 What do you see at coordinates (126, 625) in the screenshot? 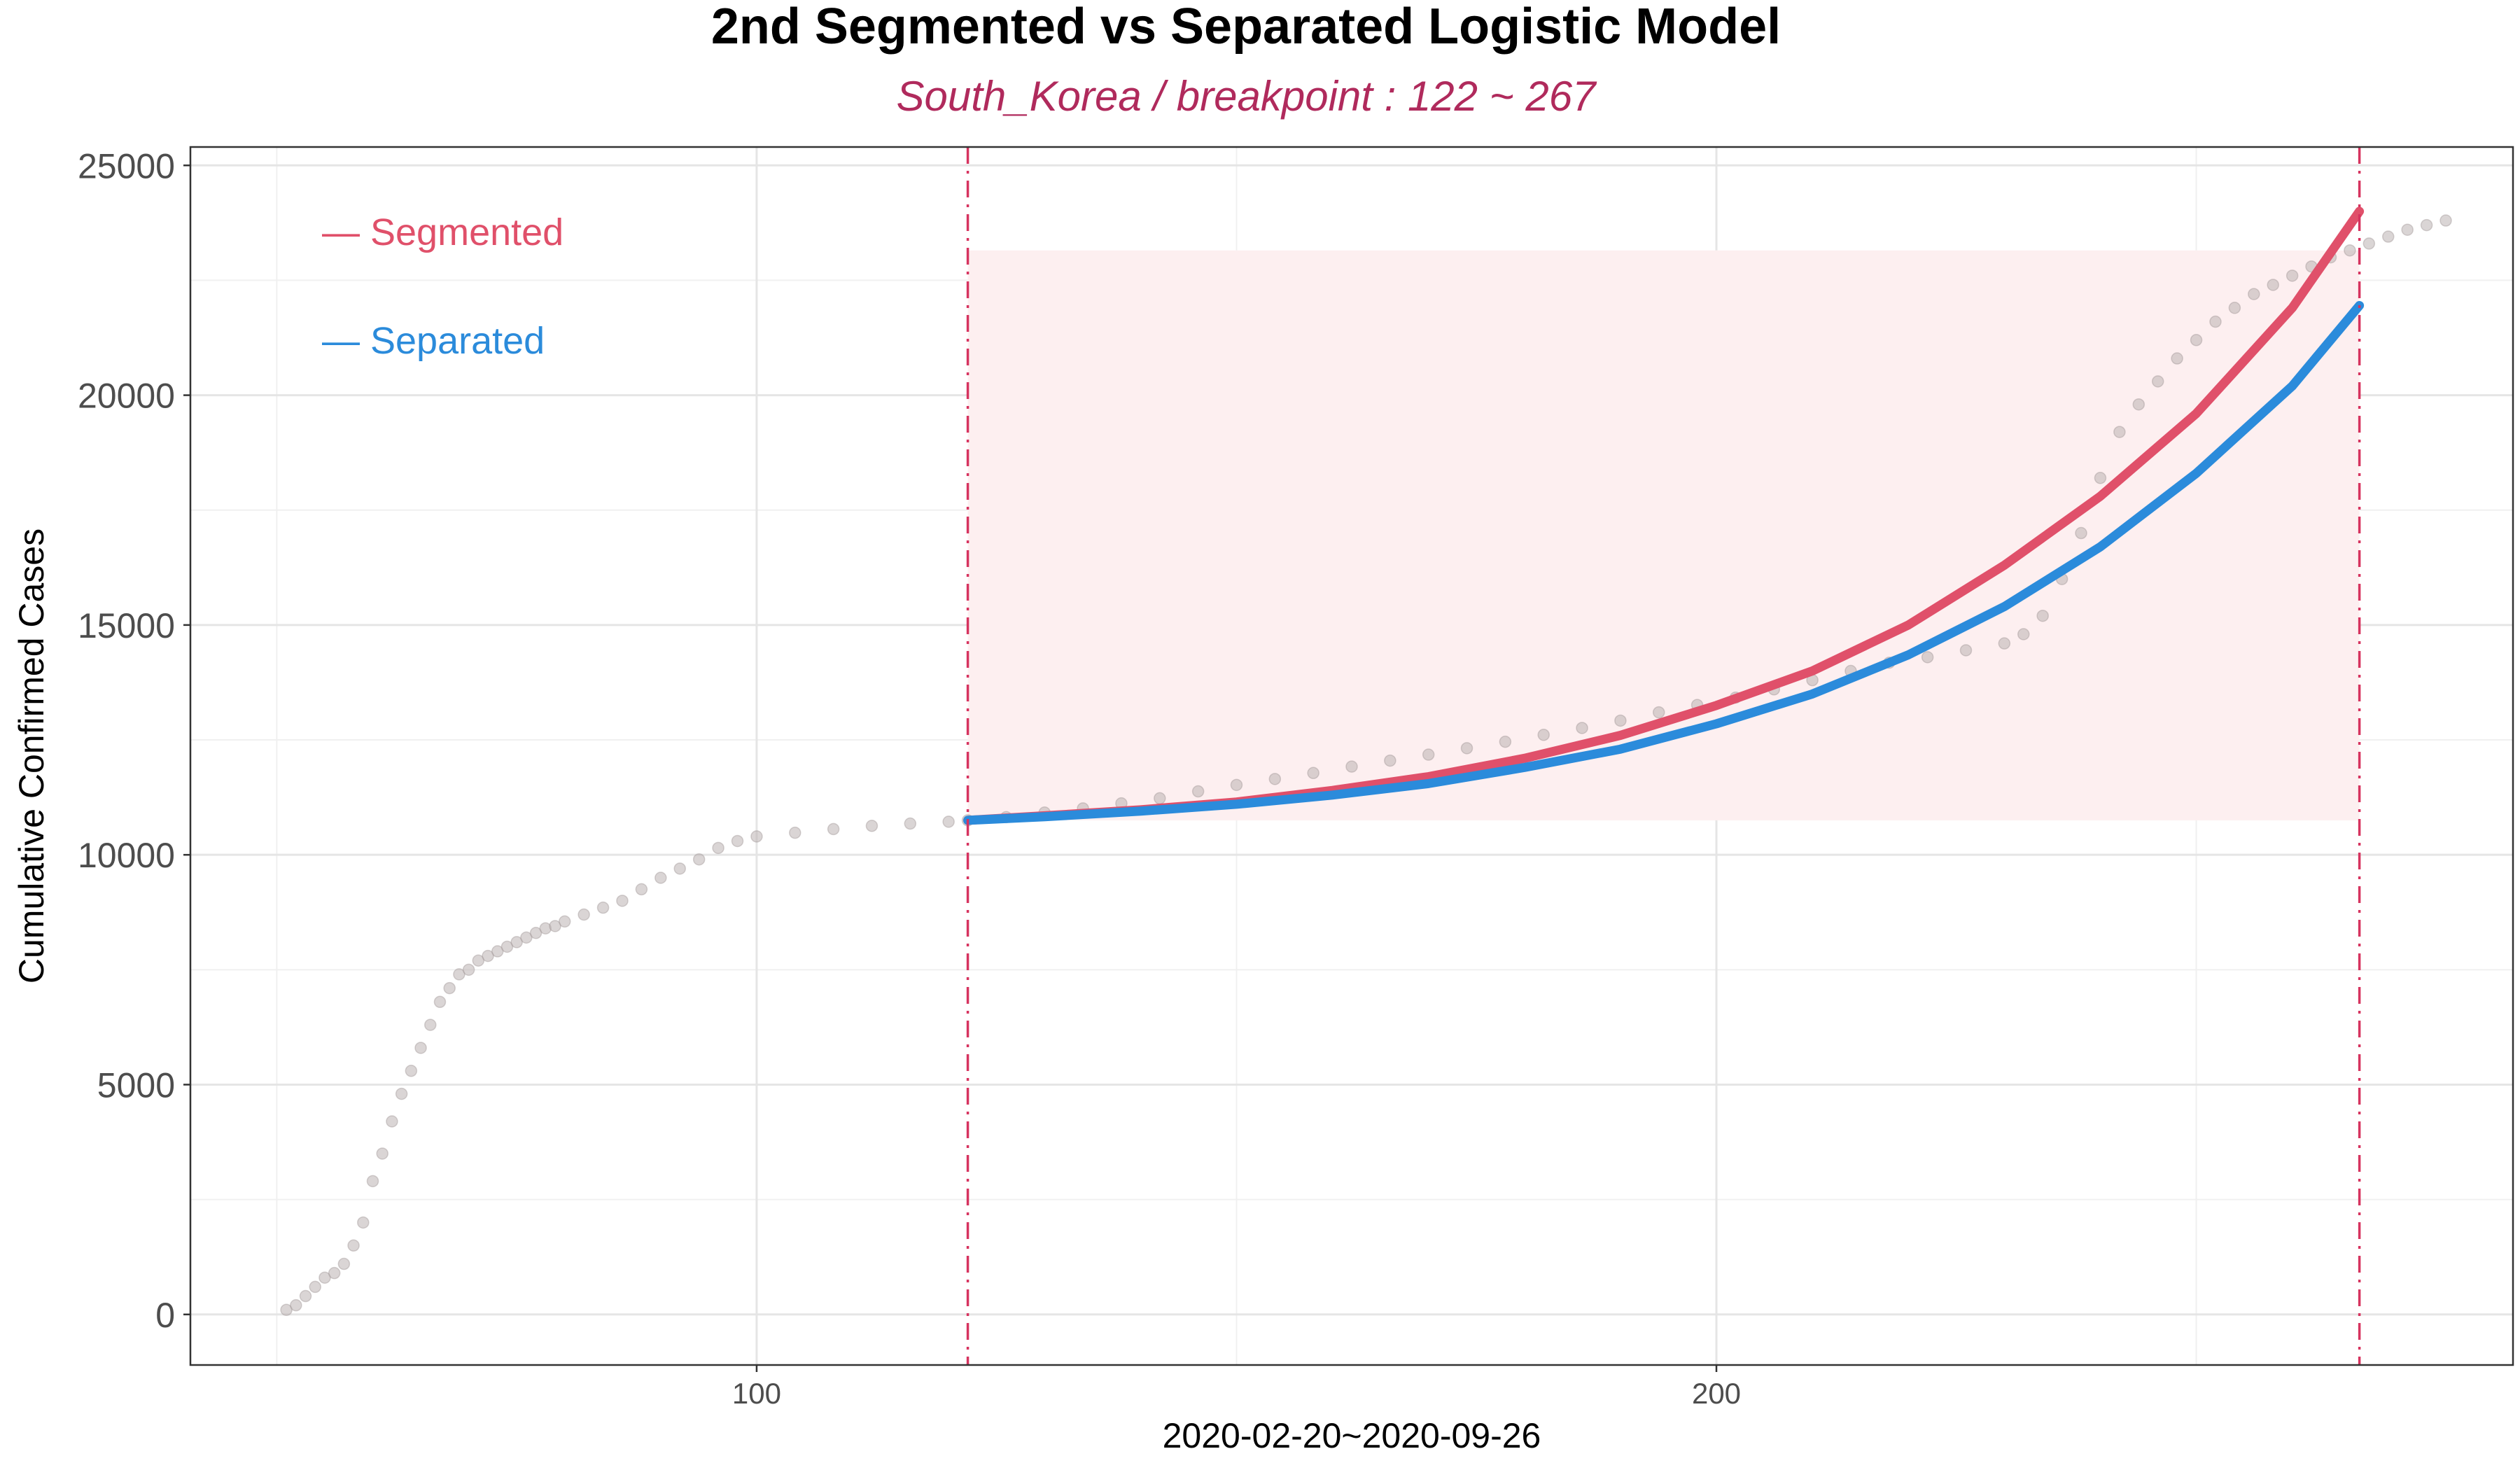
I see `y-tick-label: 15000` at bounding box center [126, 625].